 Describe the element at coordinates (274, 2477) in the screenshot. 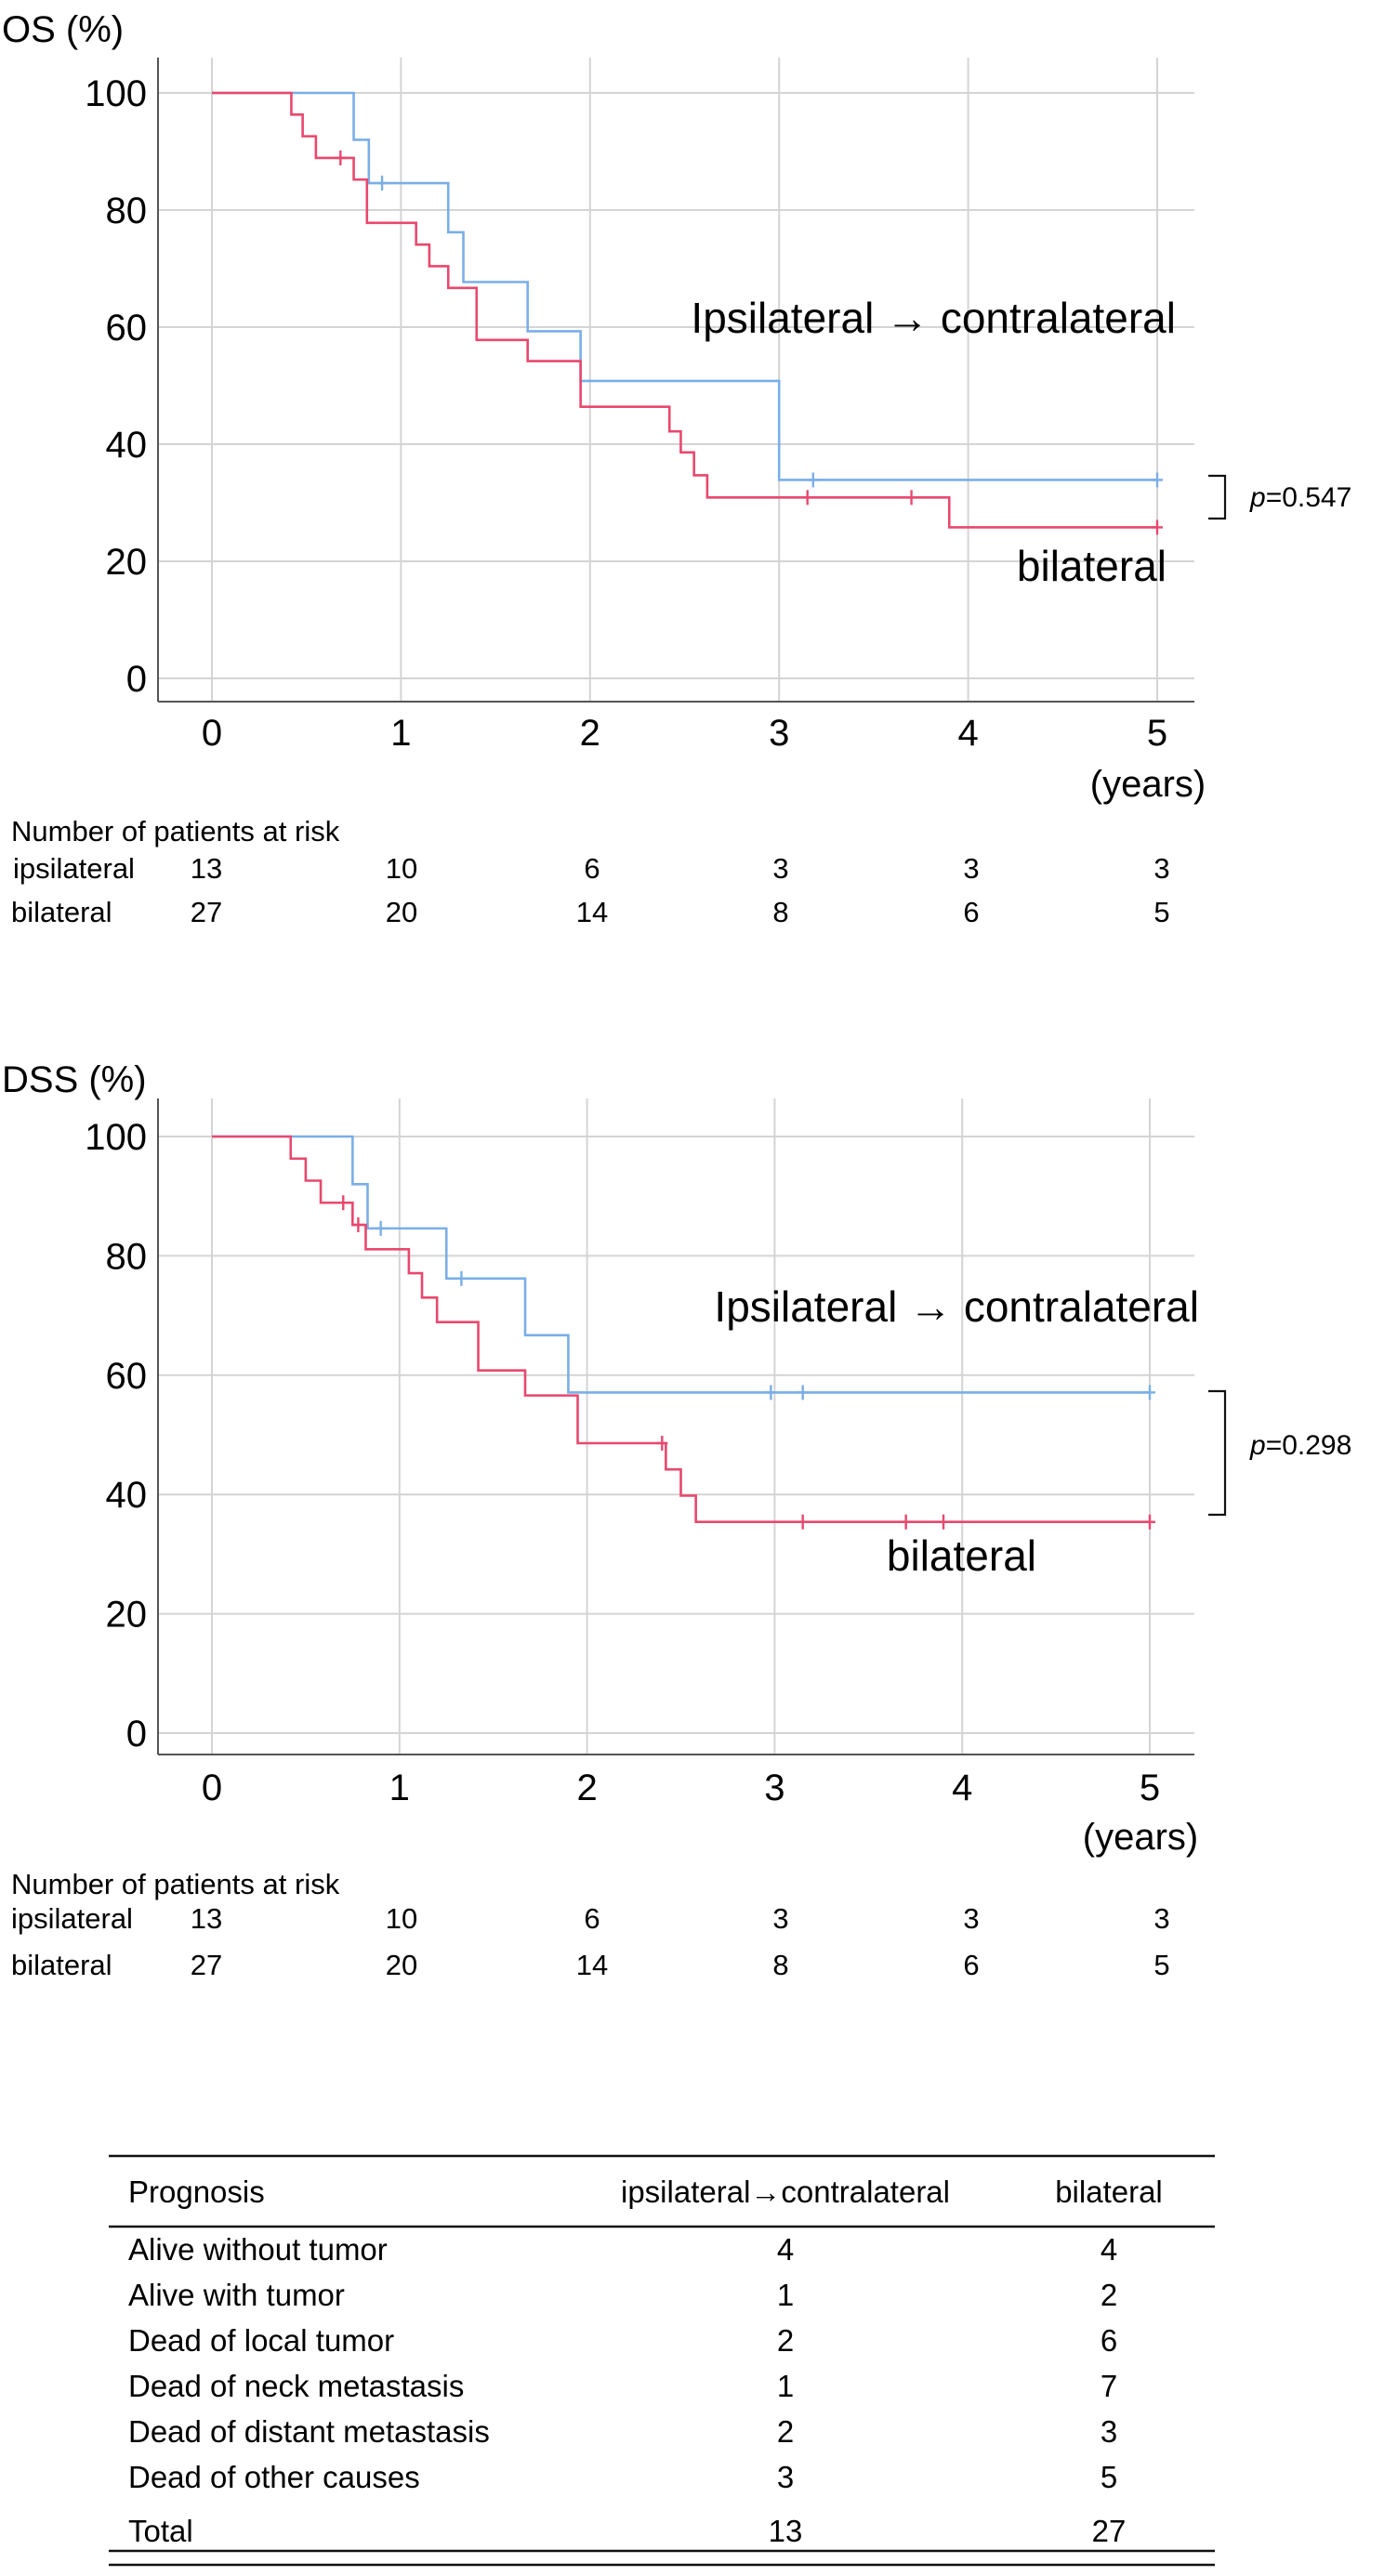

I see `table-row-label: Dead of other causes` at that location.